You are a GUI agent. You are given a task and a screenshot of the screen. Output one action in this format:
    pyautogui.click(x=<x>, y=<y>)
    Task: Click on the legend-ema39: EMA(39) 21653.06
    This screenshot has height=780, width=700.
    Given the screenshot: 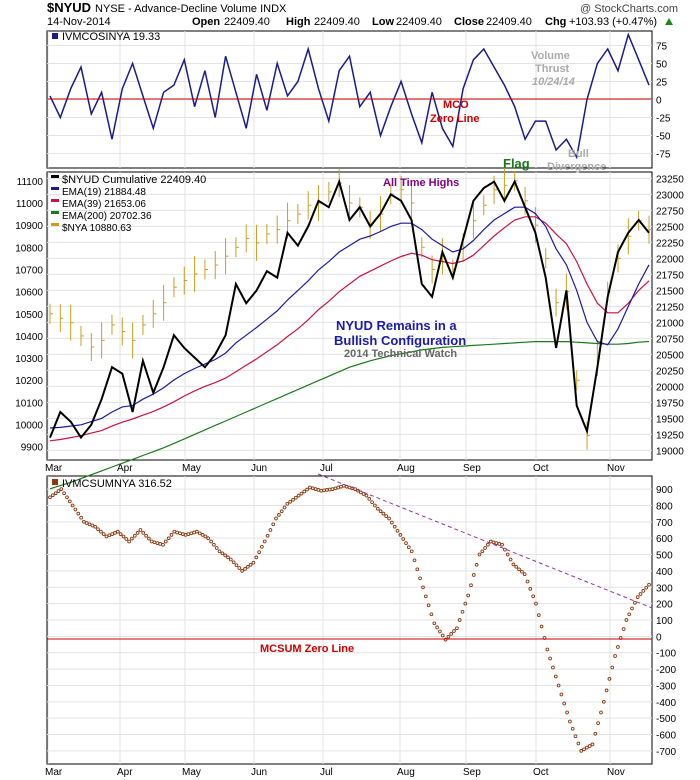 What is the action you would take?
    pyautogui.click(x=104, y=204)
    